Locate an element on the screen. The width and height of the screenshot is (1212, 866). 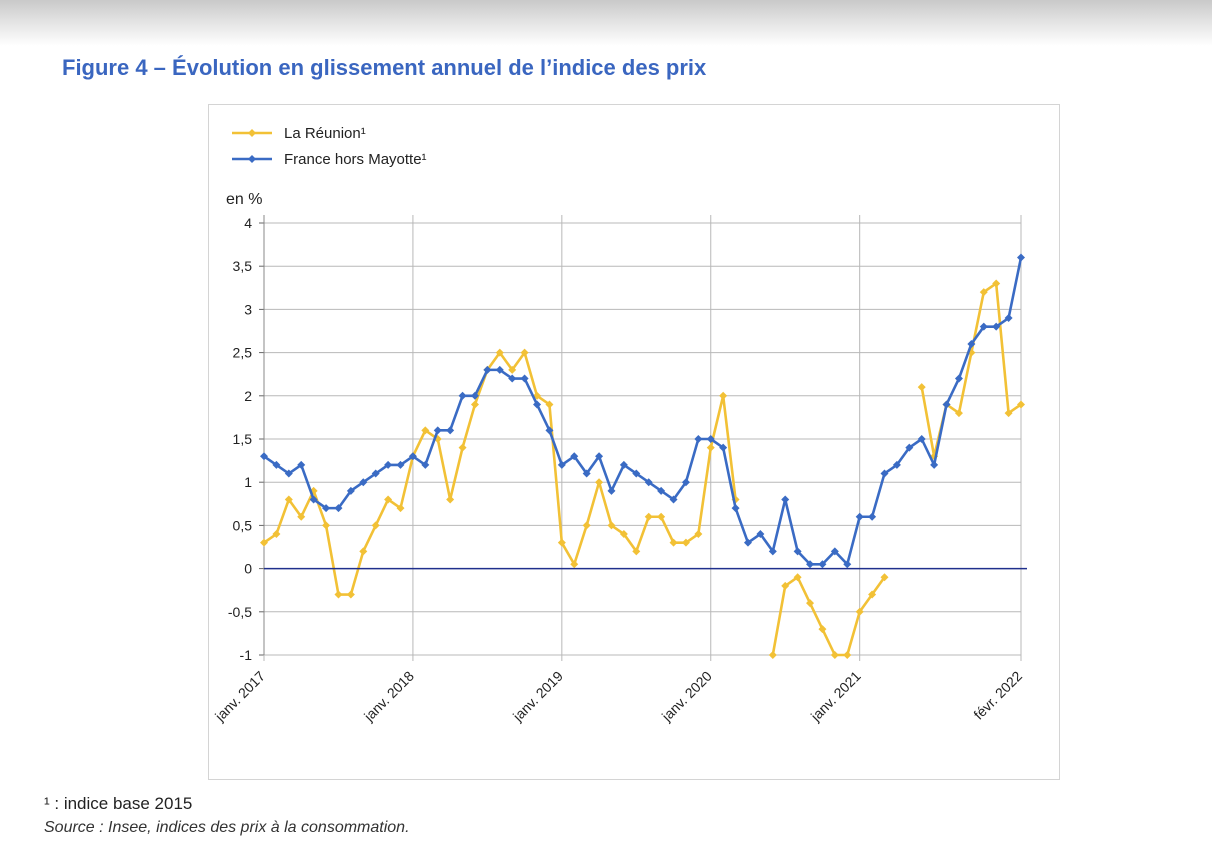
y-tick-label: 3,5 is located at coordinates (243, 266).